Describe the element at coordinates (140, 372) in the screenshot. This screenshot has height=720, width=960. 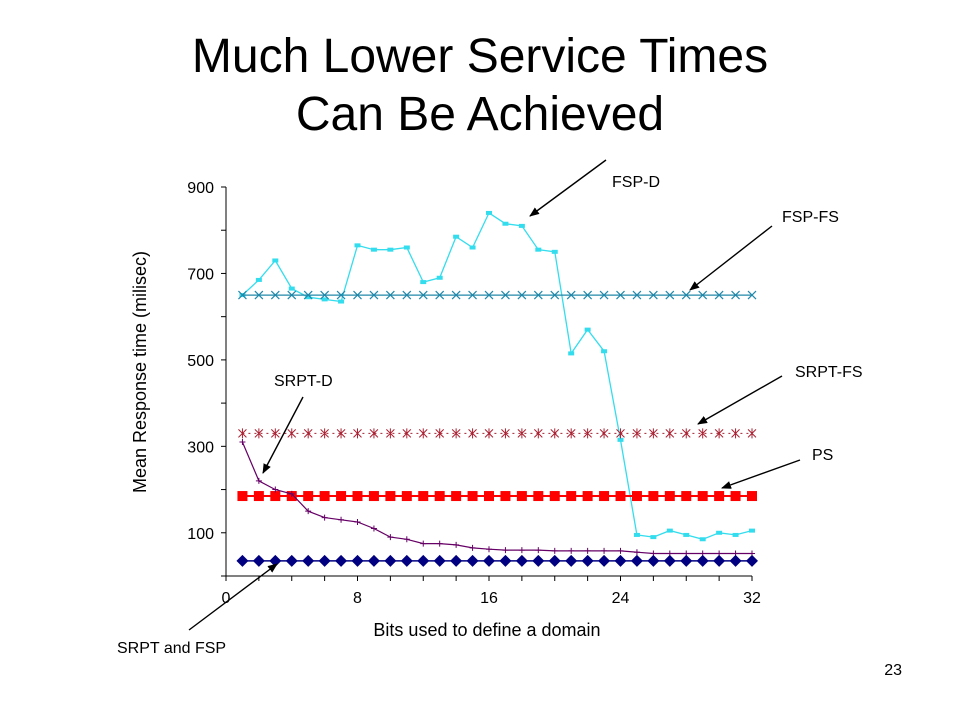
I see `y-axis-label: Mean Response time (milisec)` at that location.